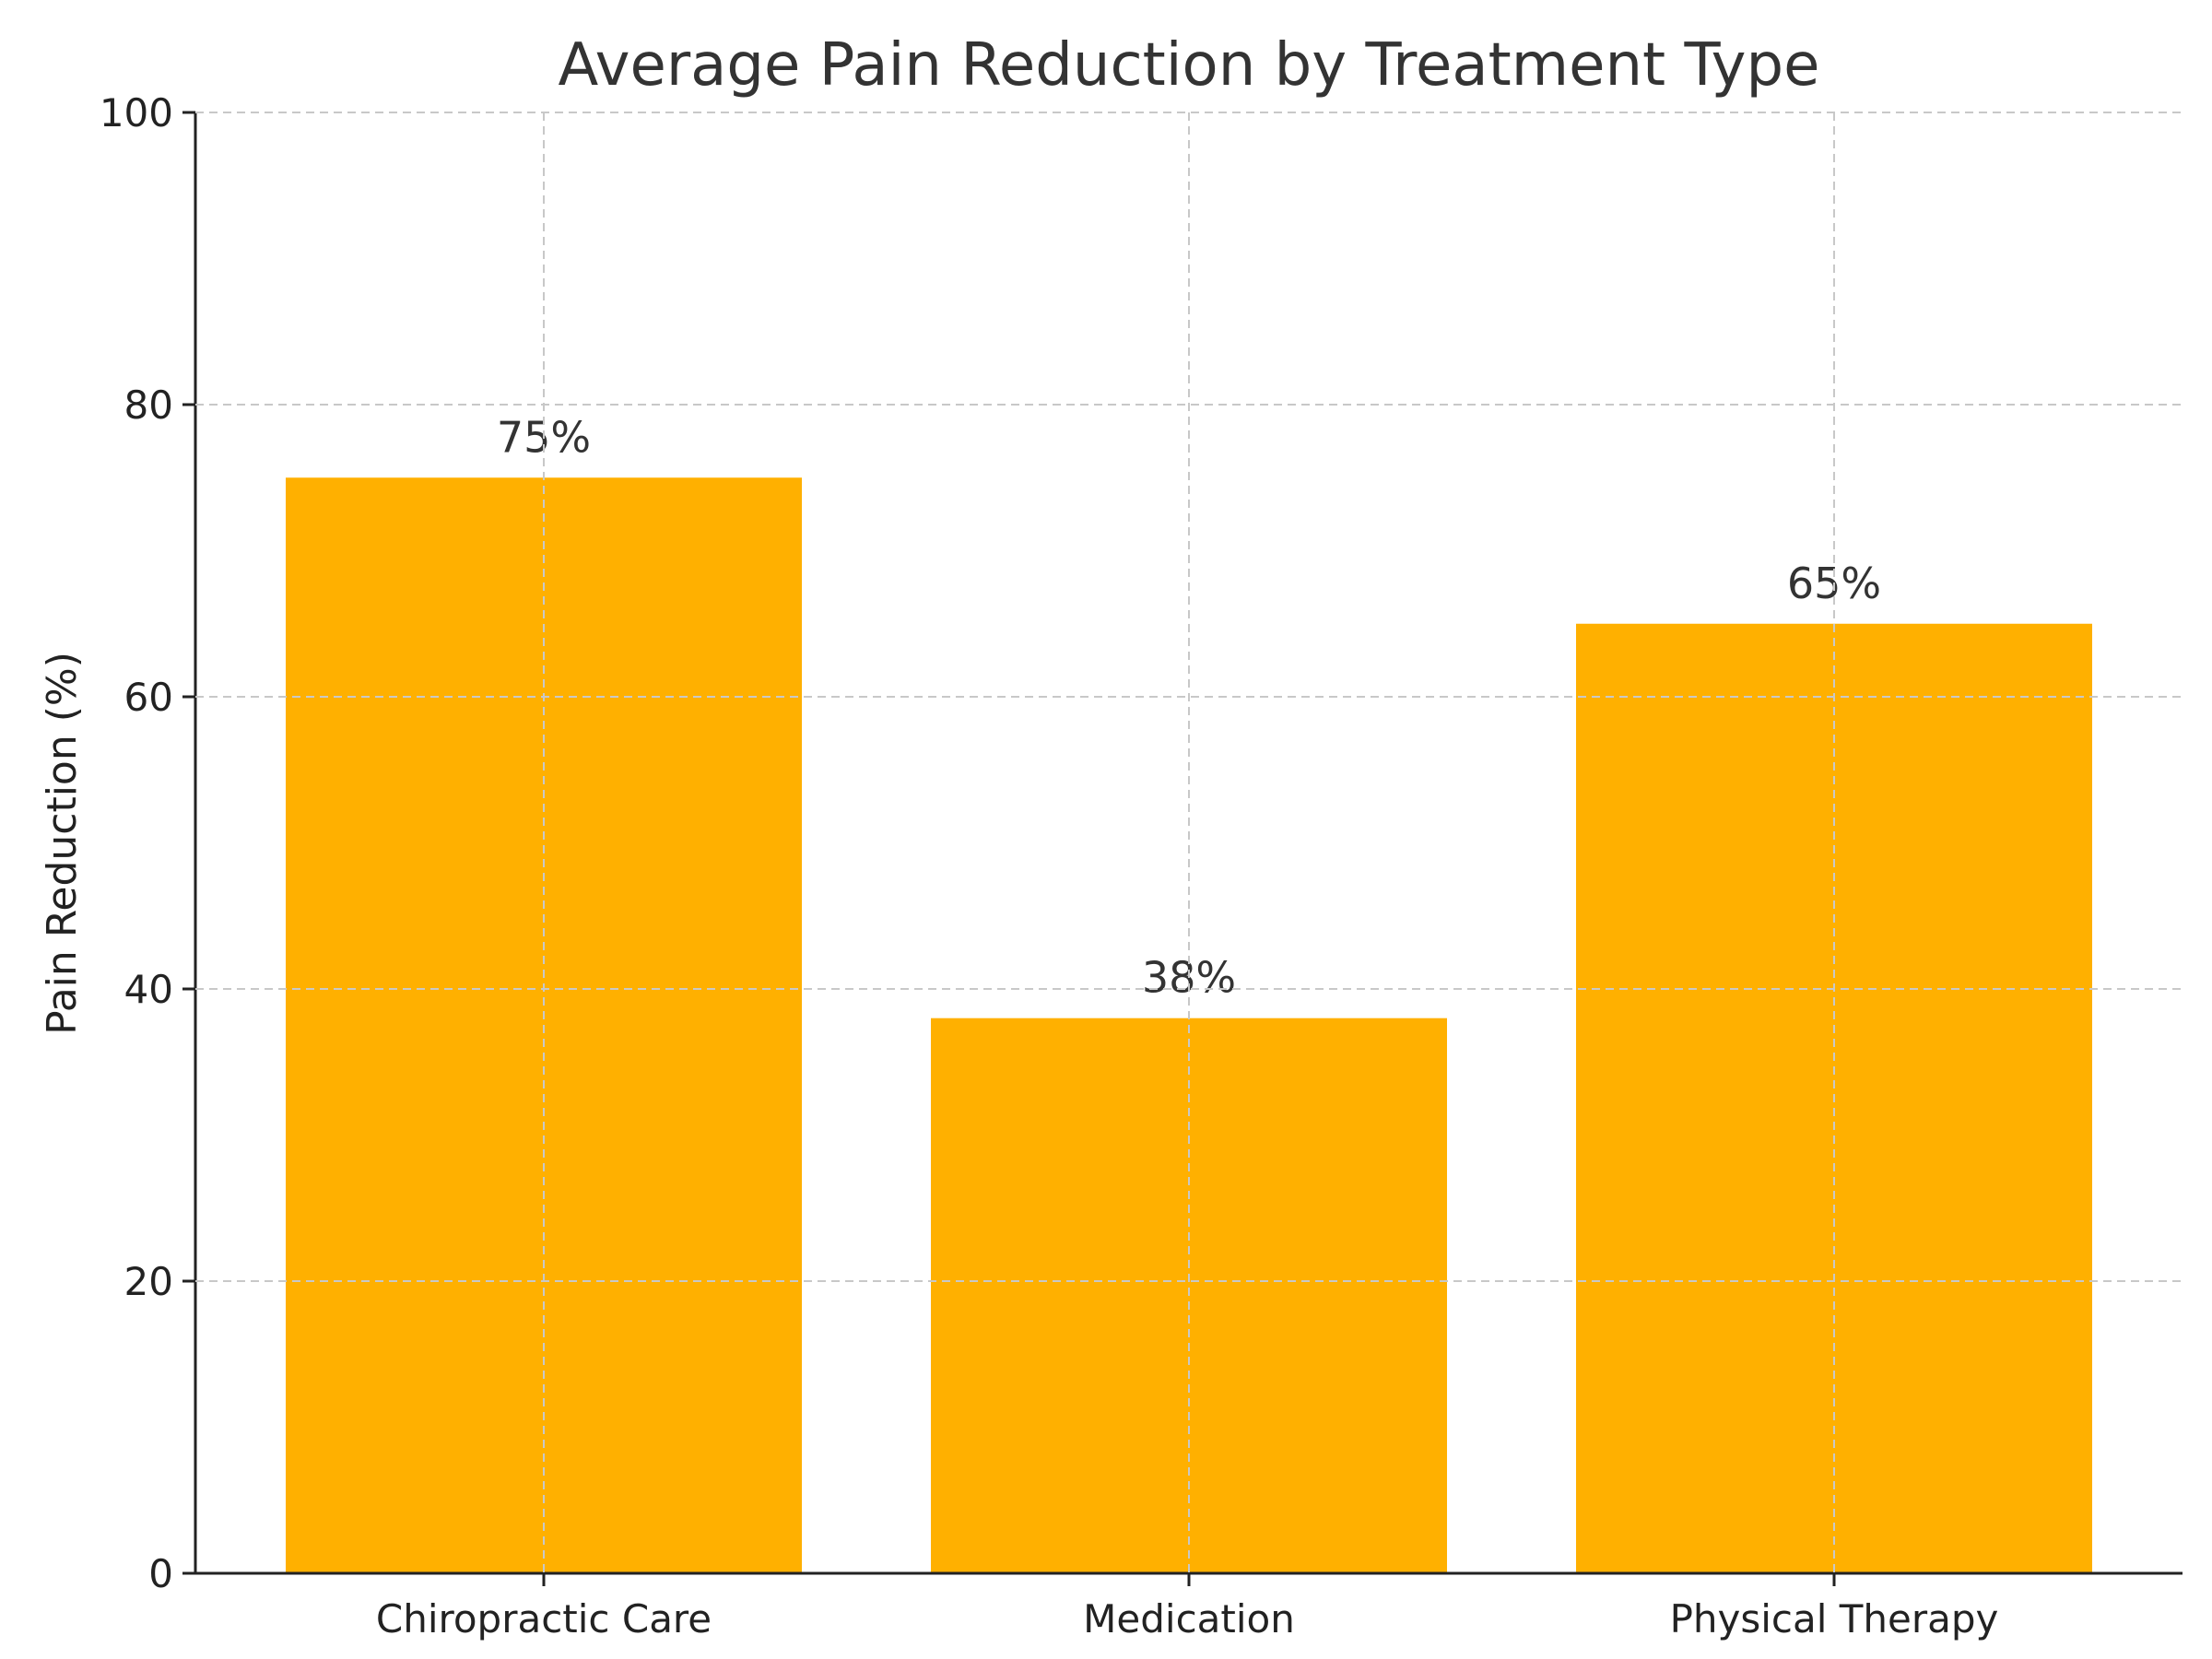 The height and width of the screenshot is (1659, 2212). I want to click on y-tick-label: 0, so click(160, 1573).